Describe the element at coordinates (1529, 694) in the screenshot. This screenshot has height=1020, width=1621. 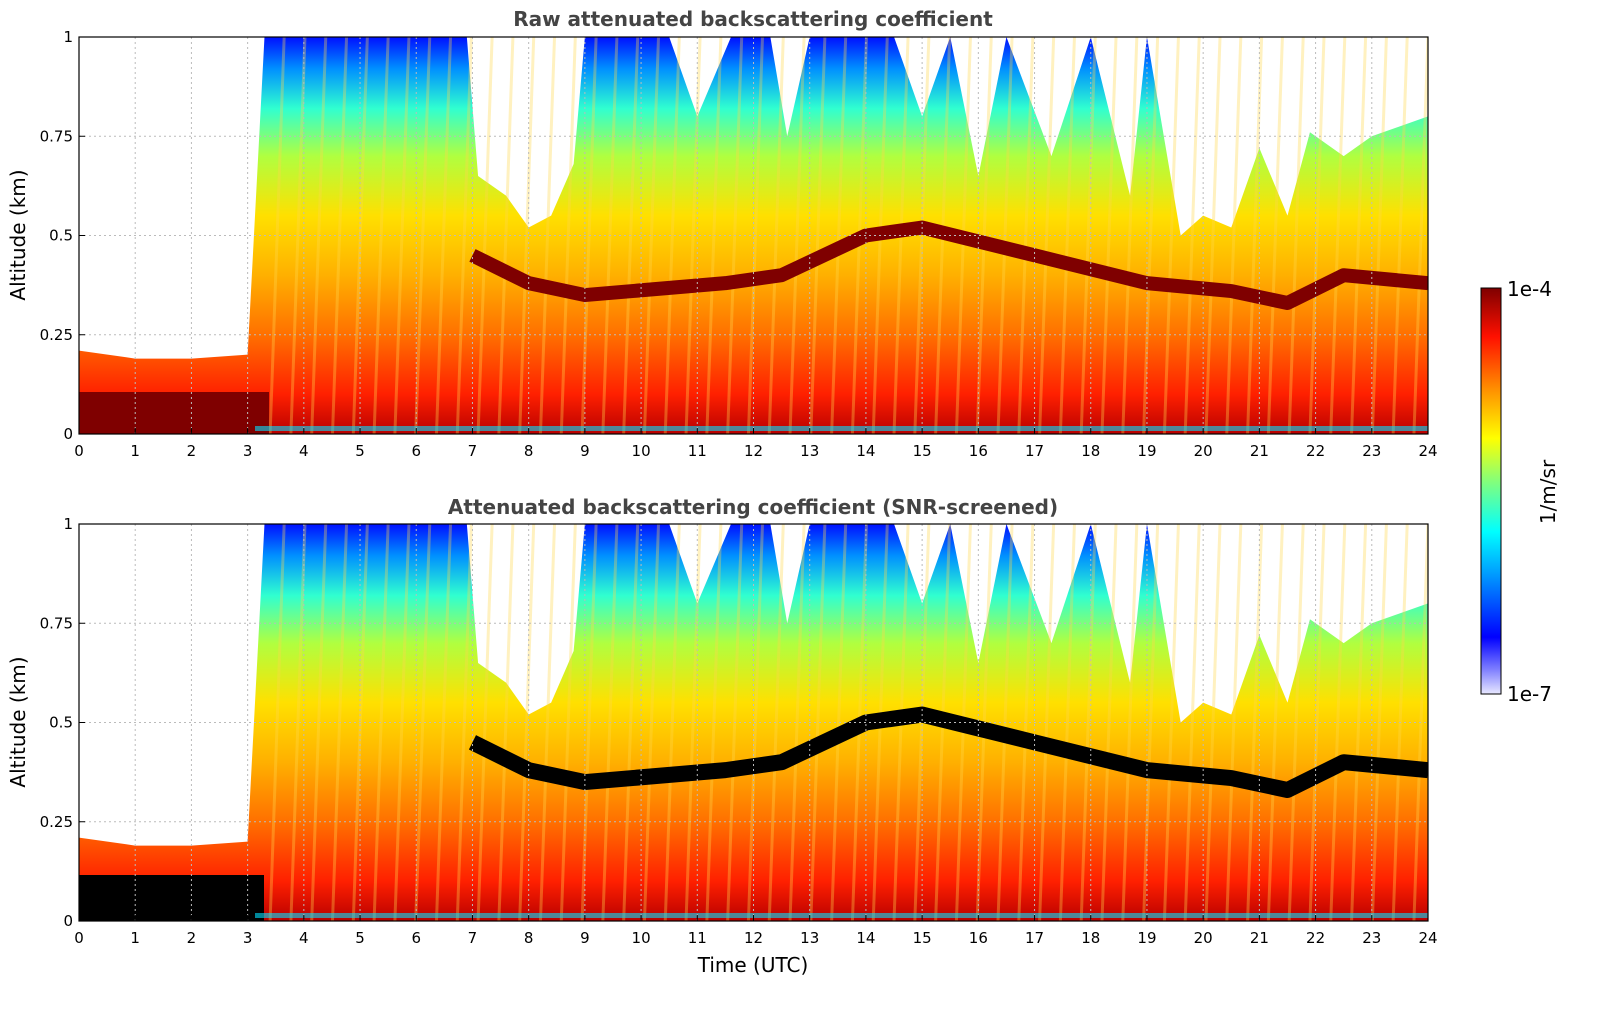
I see `colorbar-min-label: 1e-7` at that location.